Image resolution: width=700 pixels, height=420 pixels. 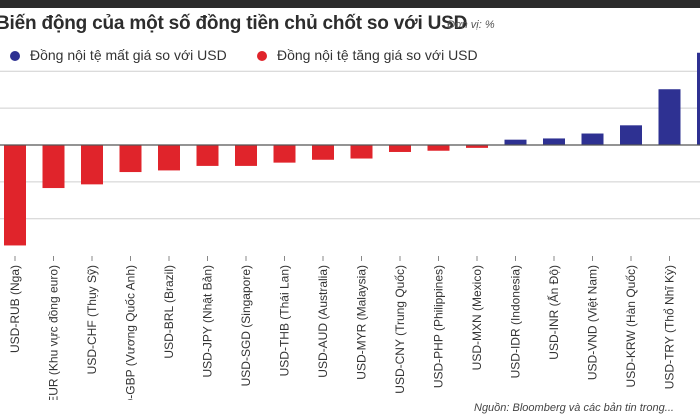 I want to click on category-label-7: USD-THB (Thái Lan), so click(x=285, y=320).